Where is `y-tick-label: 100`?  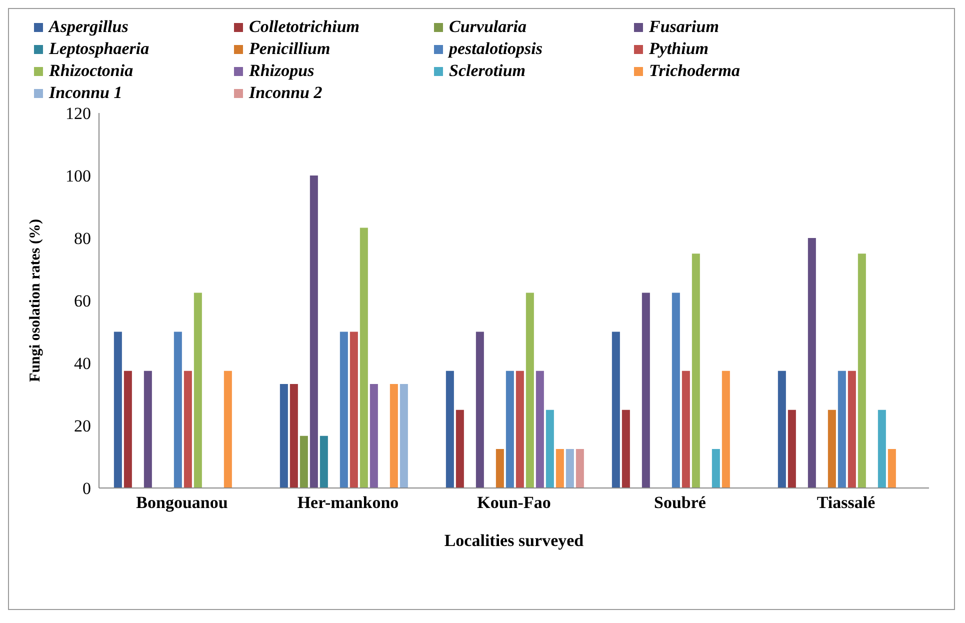 y-tick-label: 100 is located at coordinates (78, 176).